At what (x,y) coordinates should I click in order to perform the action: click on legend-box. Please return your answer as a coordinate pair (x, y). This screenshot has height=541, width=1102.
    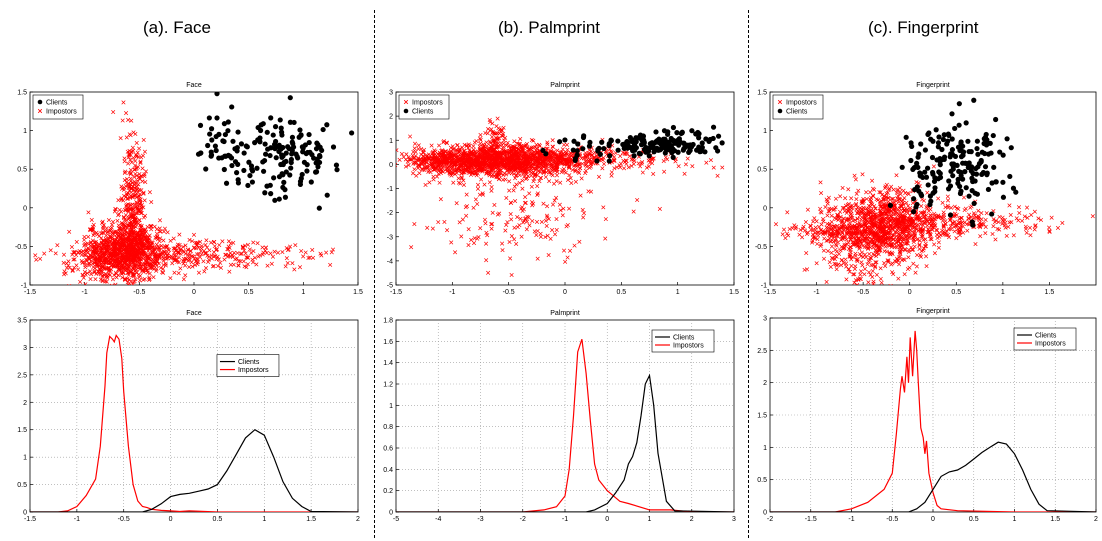
    Looking at the image, I should click on (424, 107).